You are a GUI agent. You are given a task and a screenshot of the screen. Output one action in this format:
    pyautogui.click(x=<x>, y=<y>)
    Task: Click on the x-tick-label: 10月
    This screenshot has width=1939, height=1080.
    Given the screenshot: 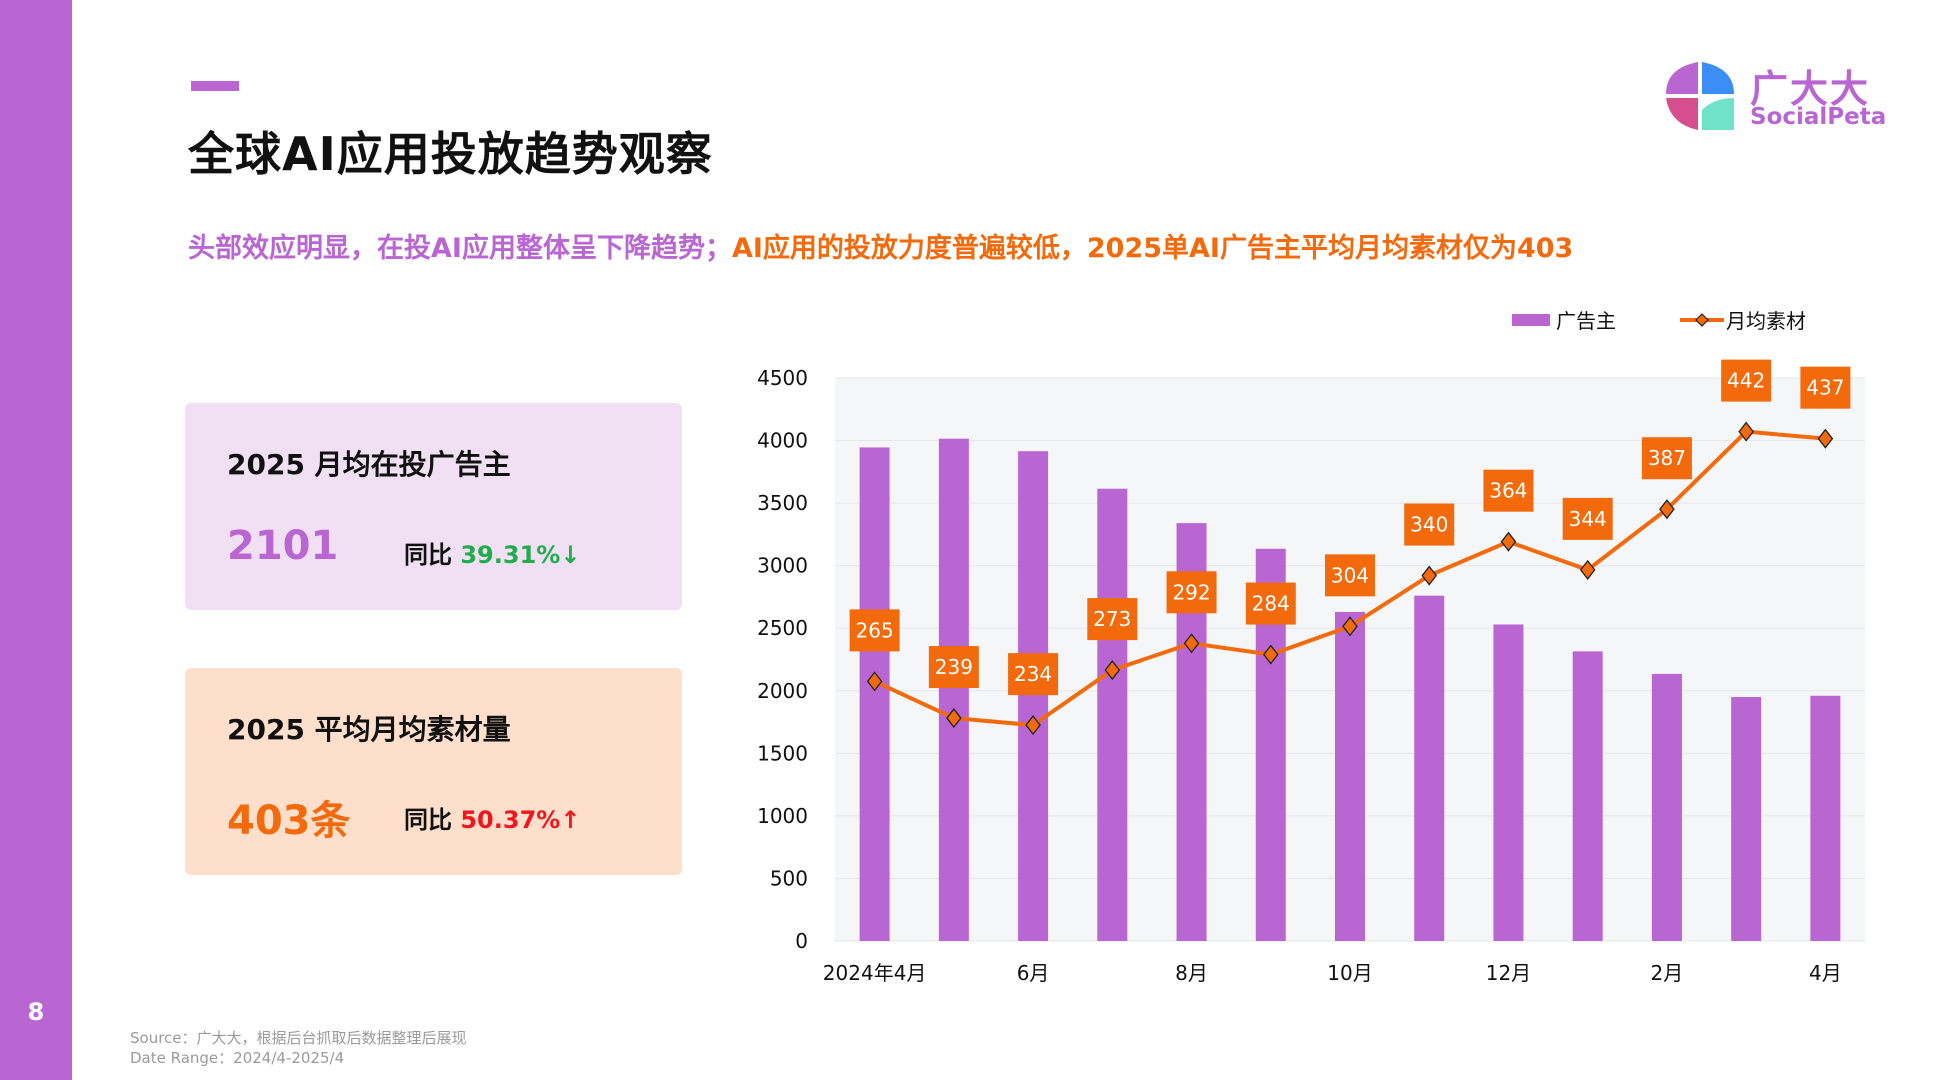 What is the action you would take?
    pyautogui.click(x=1349, y=973)
    